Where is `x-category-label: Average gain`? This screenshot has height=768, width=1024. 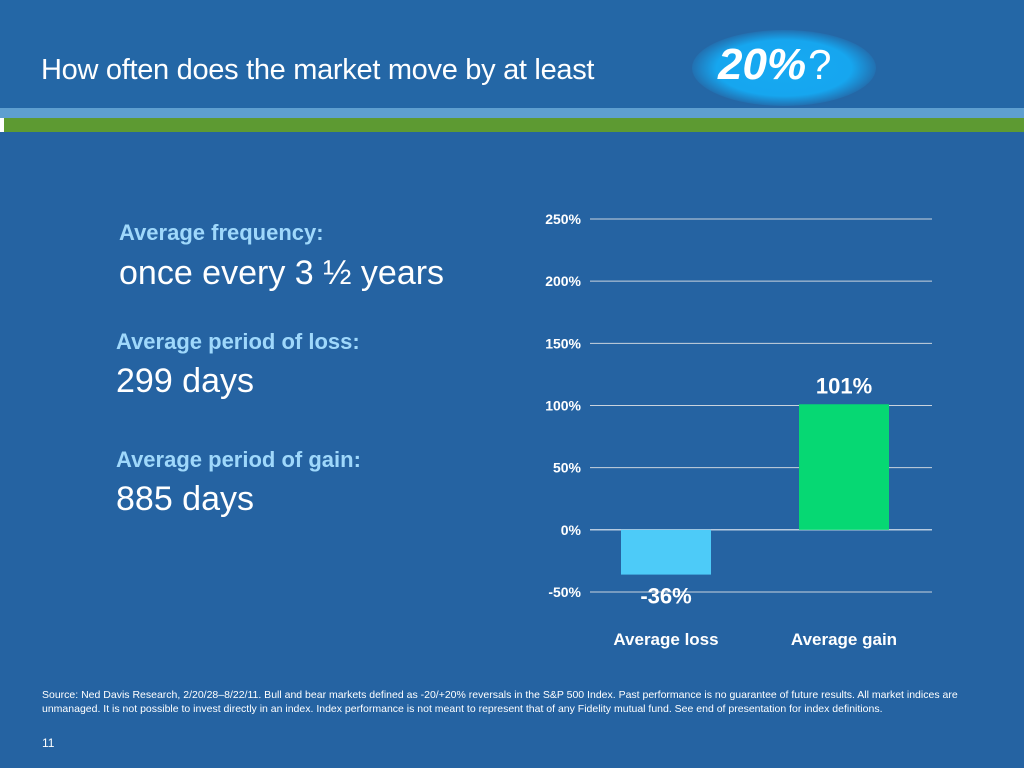 x-category-label: Average gain is located at coordinates (844, 639).